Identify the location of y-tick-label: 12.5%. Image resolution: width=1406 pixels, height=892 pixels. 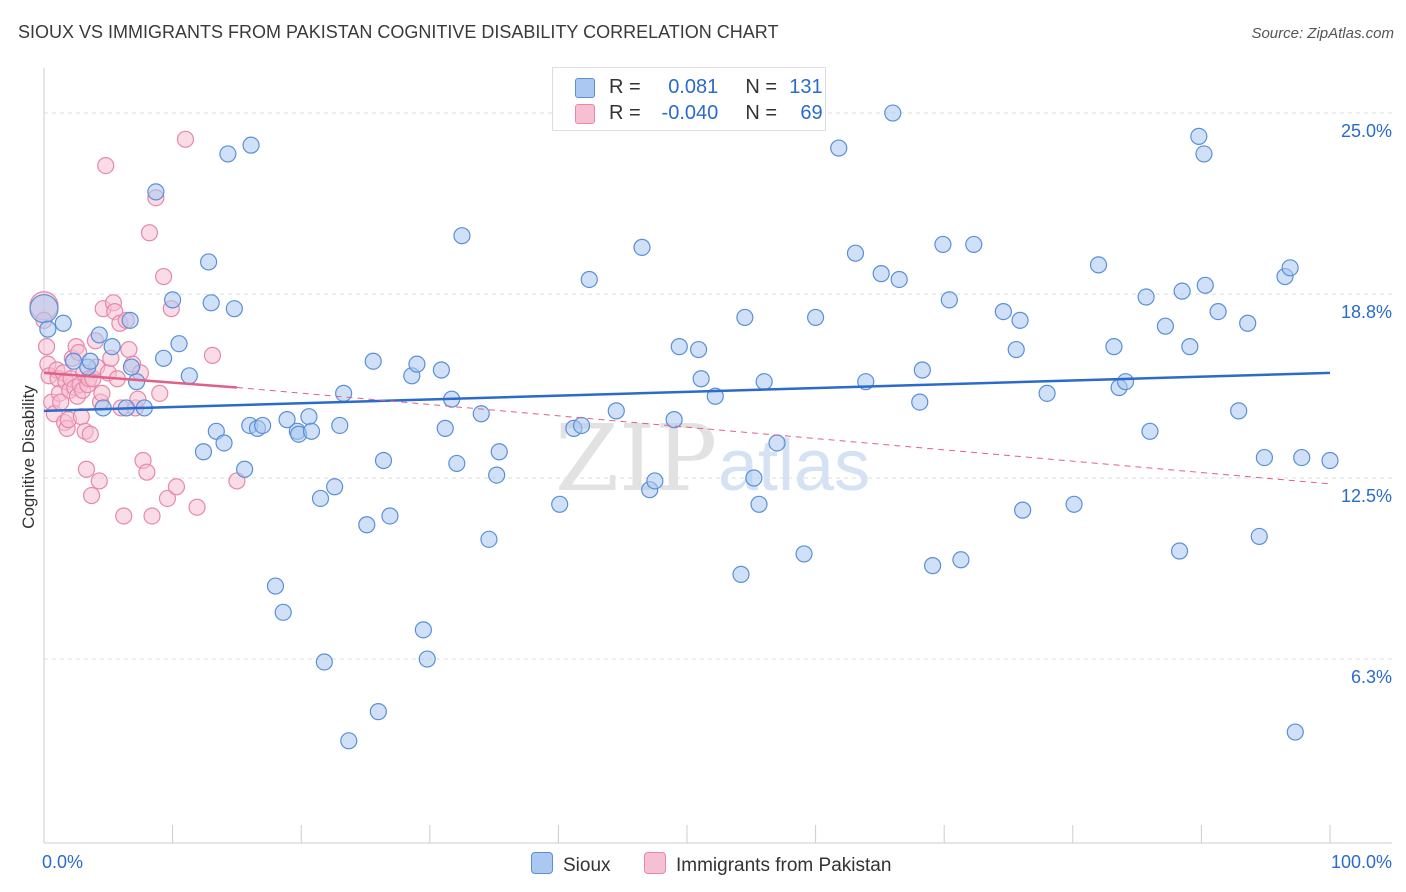
(1366, 496).